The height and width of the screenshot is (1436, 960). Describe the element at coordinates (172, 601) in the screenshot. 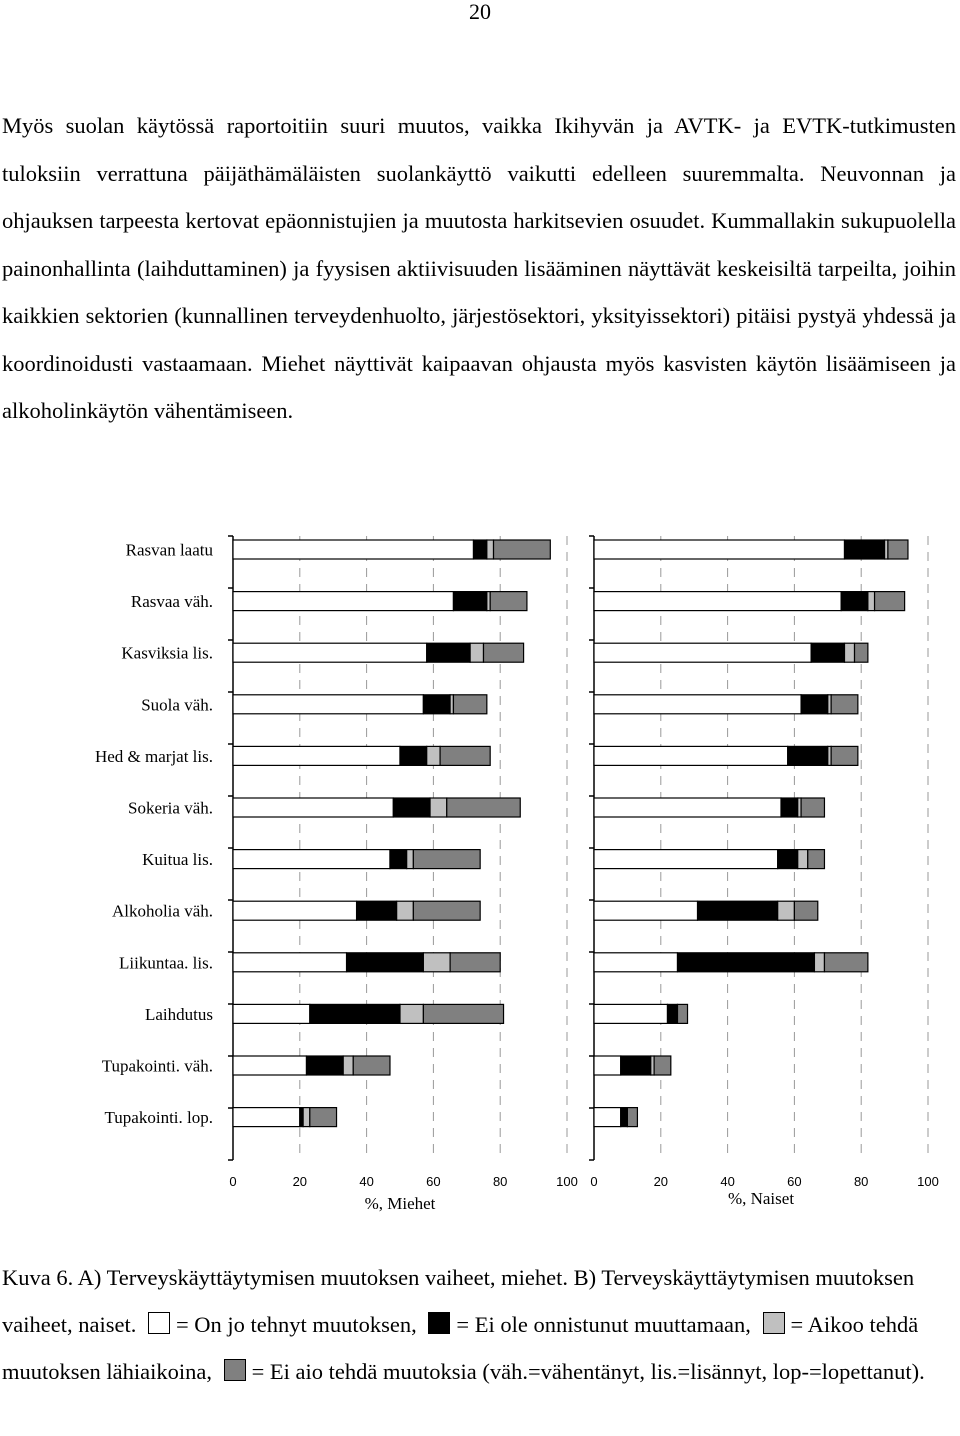

I see `category-label: Rasvaa väh.` at that location.